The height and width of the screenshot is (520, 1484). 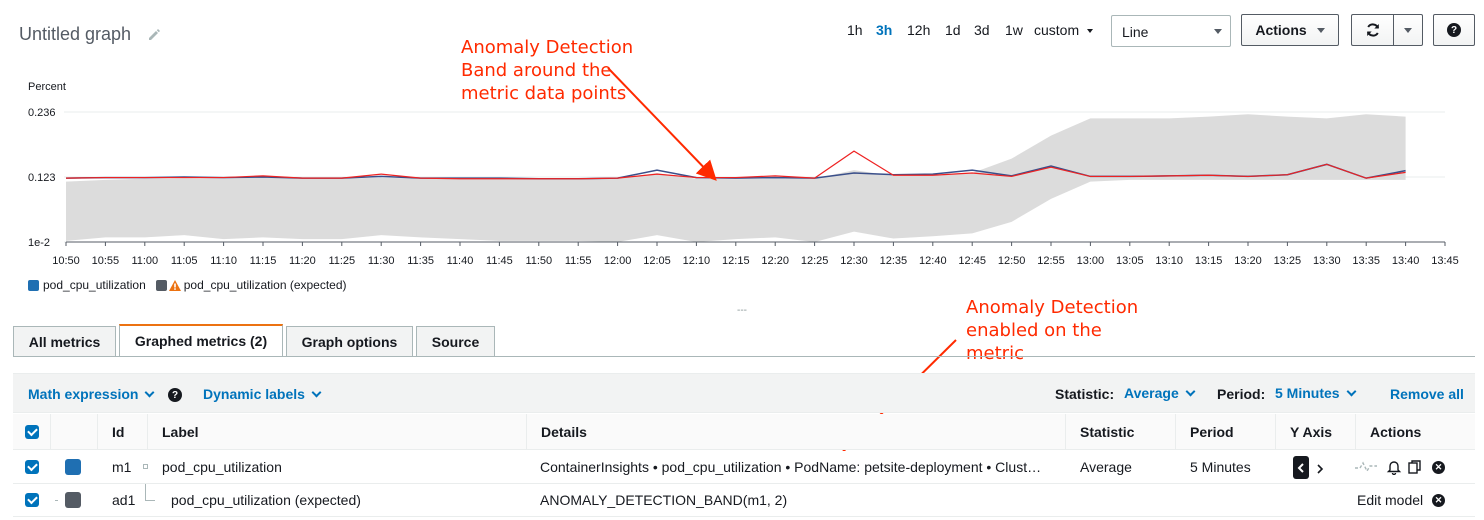 What do you see at coordinates (33, 285) in the screenshot?
I see `legend-swatch` at bounding box center [33, 285].